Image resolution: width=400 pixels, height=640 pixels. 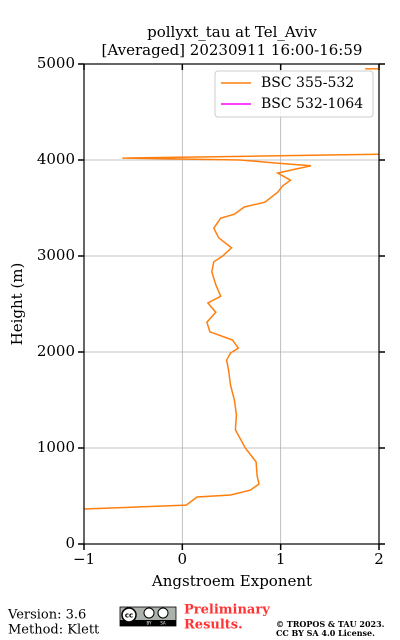 I want to click on legend-label: BSC 355-532, so click(x=307, y=83).